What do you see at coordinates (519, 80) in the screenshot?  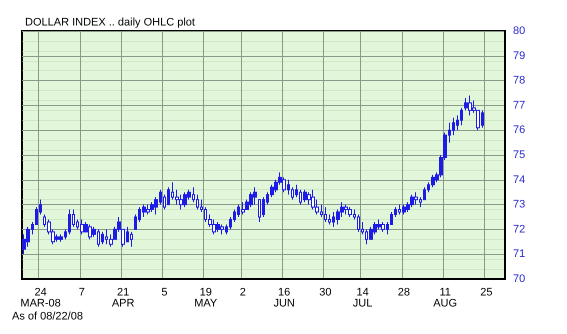 I see `y-tick-label: 78` at bounding box center [519, 80].